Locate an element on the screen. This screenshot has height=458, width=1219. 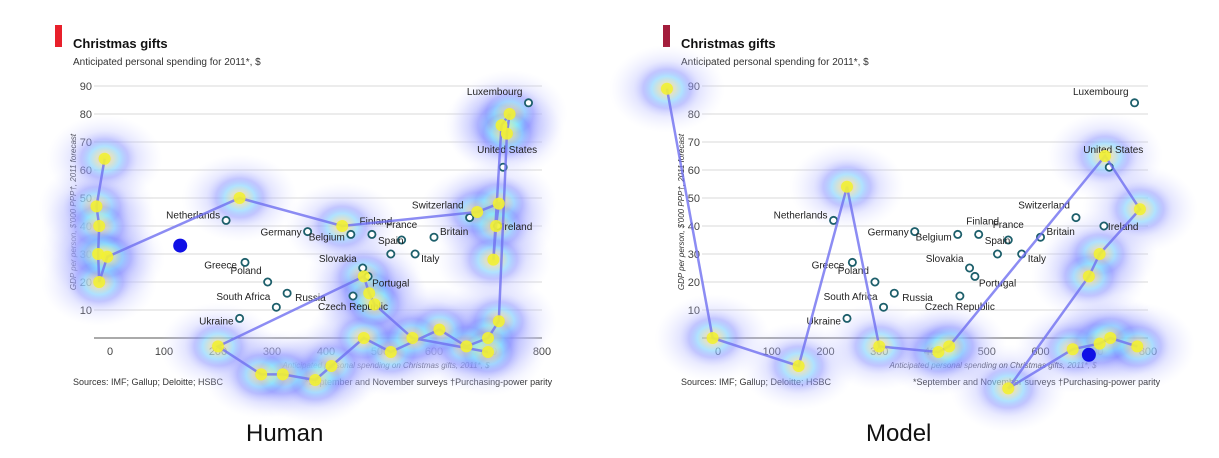
point-label: Portugal is located at coordinates (390, 283).